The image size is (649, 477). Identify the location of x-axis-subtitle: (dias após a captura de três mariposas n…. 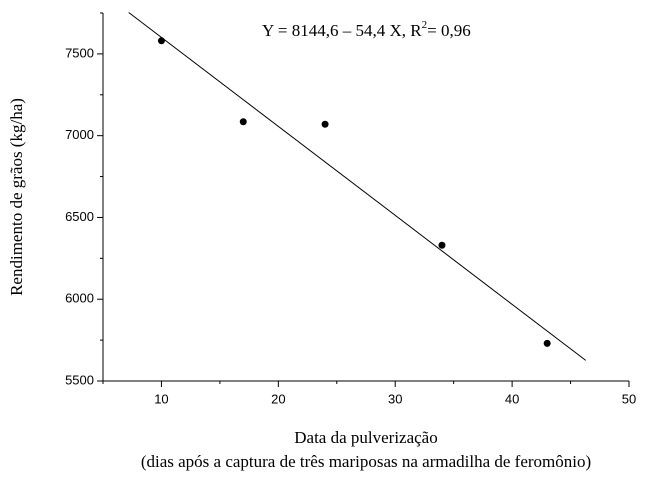
(366, 461).